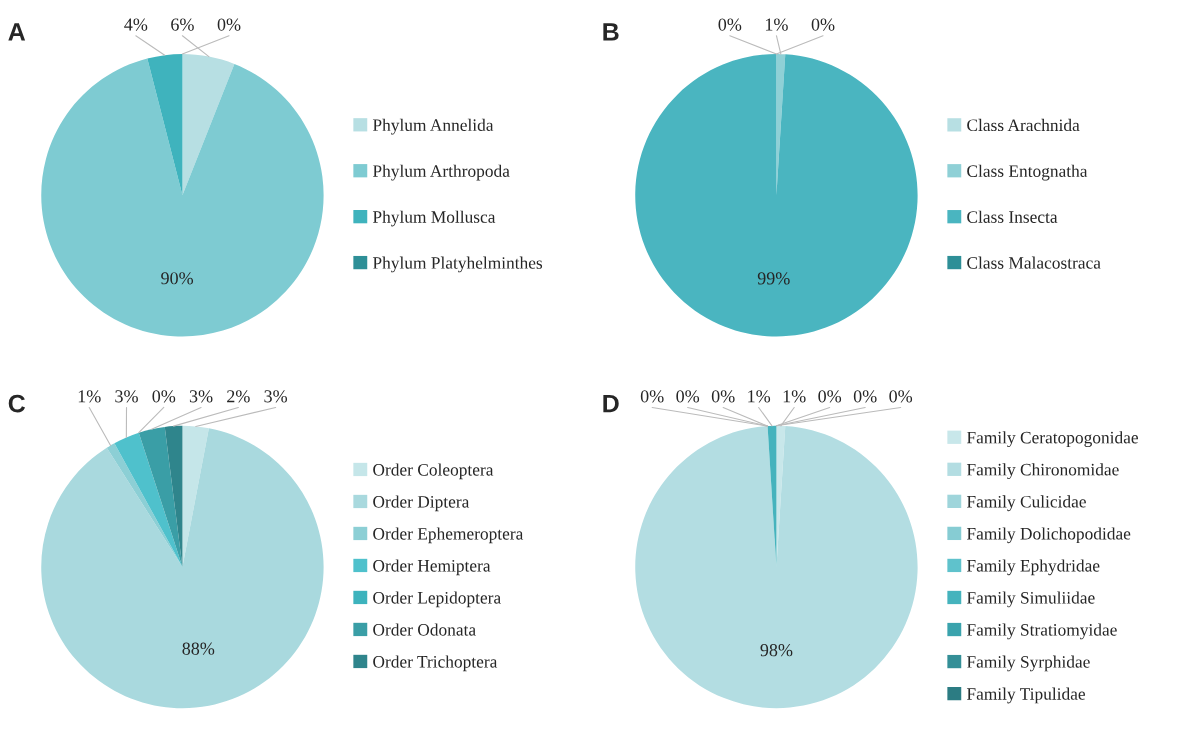 This screenshot has height=751, width=1188. Describe the element at coordinates (433, 471) in the screenshot. I see `legend-label: Order Coleoptera` at that location.